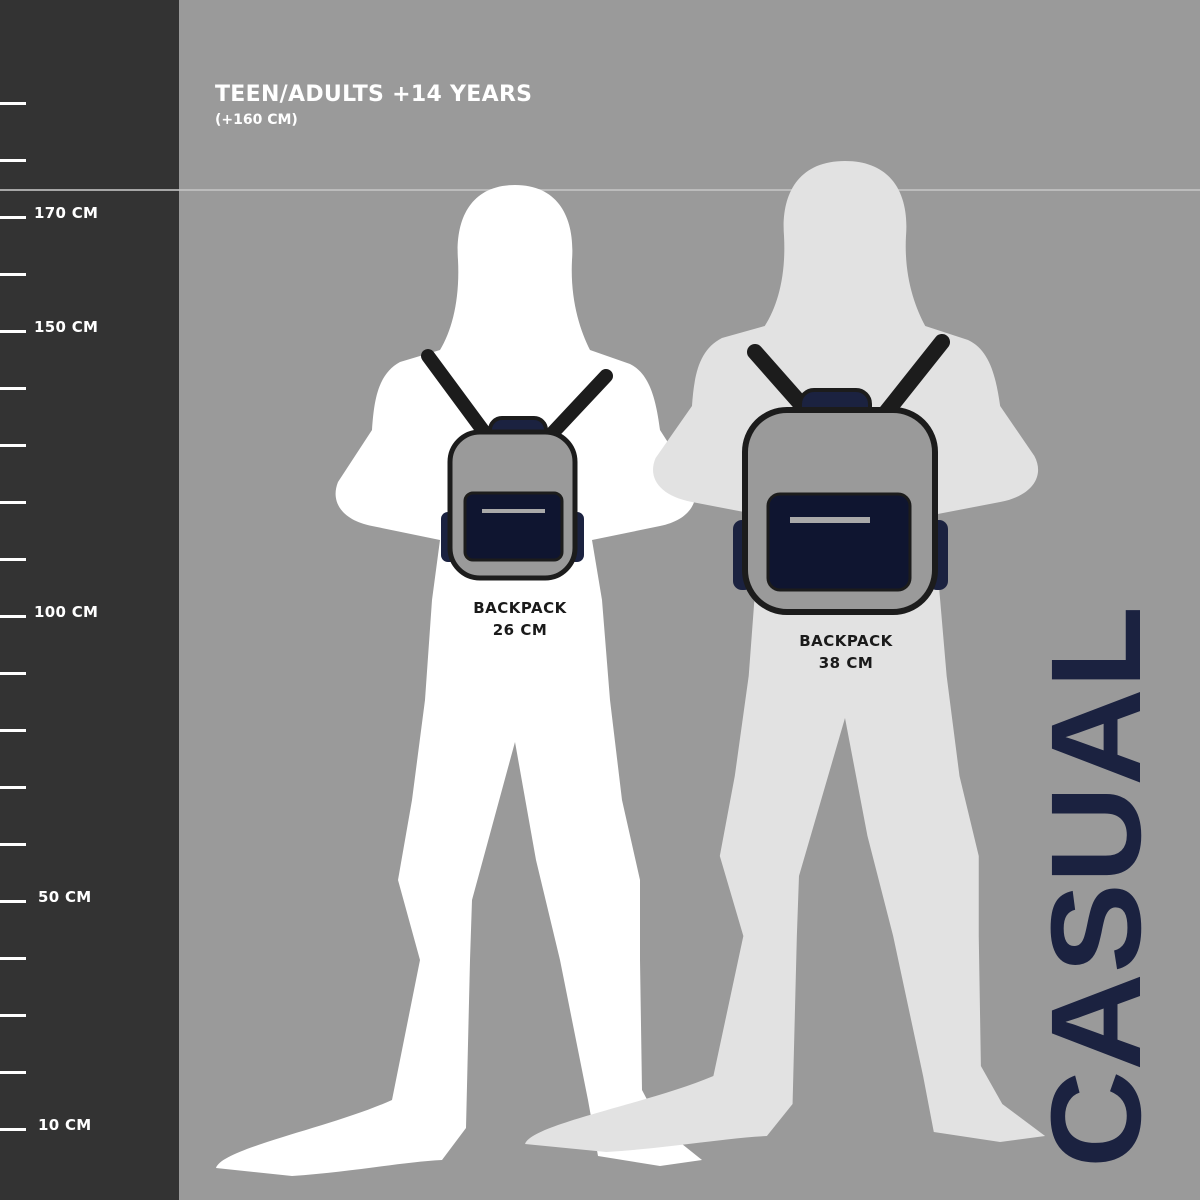 Image resolution: width=1200 pixels, height=1200 pixels. What do you see at coordinates (520, 619) in the screenshot?
I see `backpack-label-small: BACKPACK 26 CM` at bounding box center [520, 619].